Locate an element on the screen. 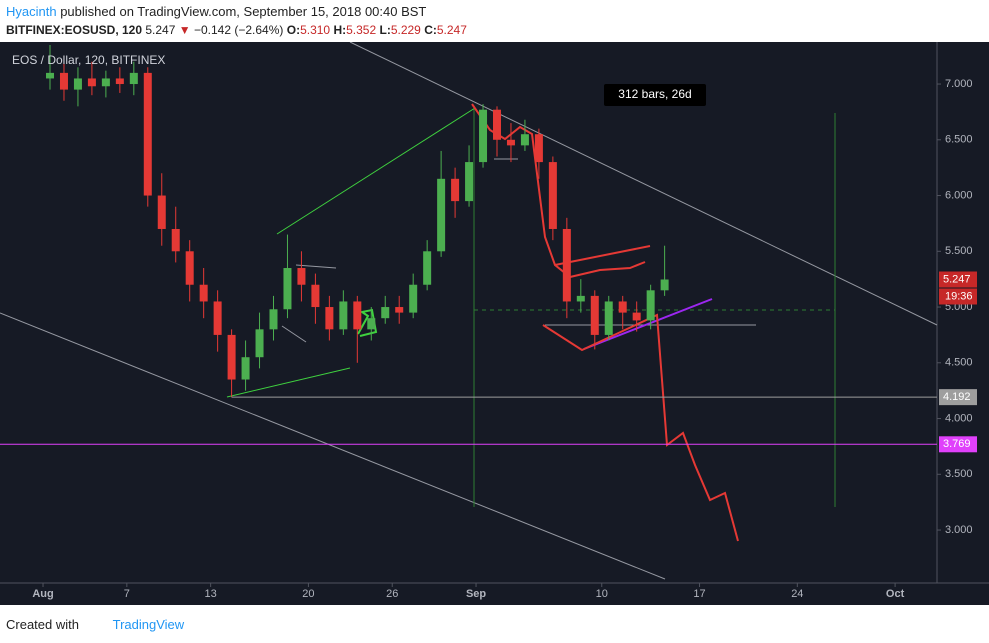  annotation: 312 bars, 26d is located at coordinates (654, 94).